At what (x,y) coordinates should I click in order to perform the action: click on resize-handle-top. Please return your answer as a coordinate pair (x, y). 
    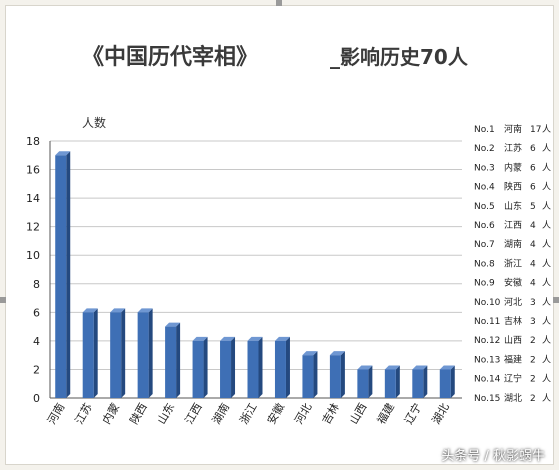
    Looking at the image, I should click on (279, 3).